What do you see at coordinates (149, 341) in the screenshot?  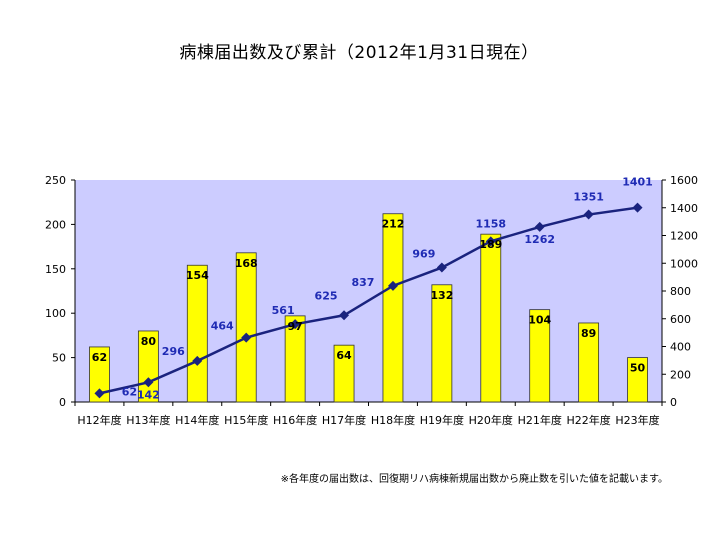 I see `bar-value-label: 80` at bounding box center [149, 341].